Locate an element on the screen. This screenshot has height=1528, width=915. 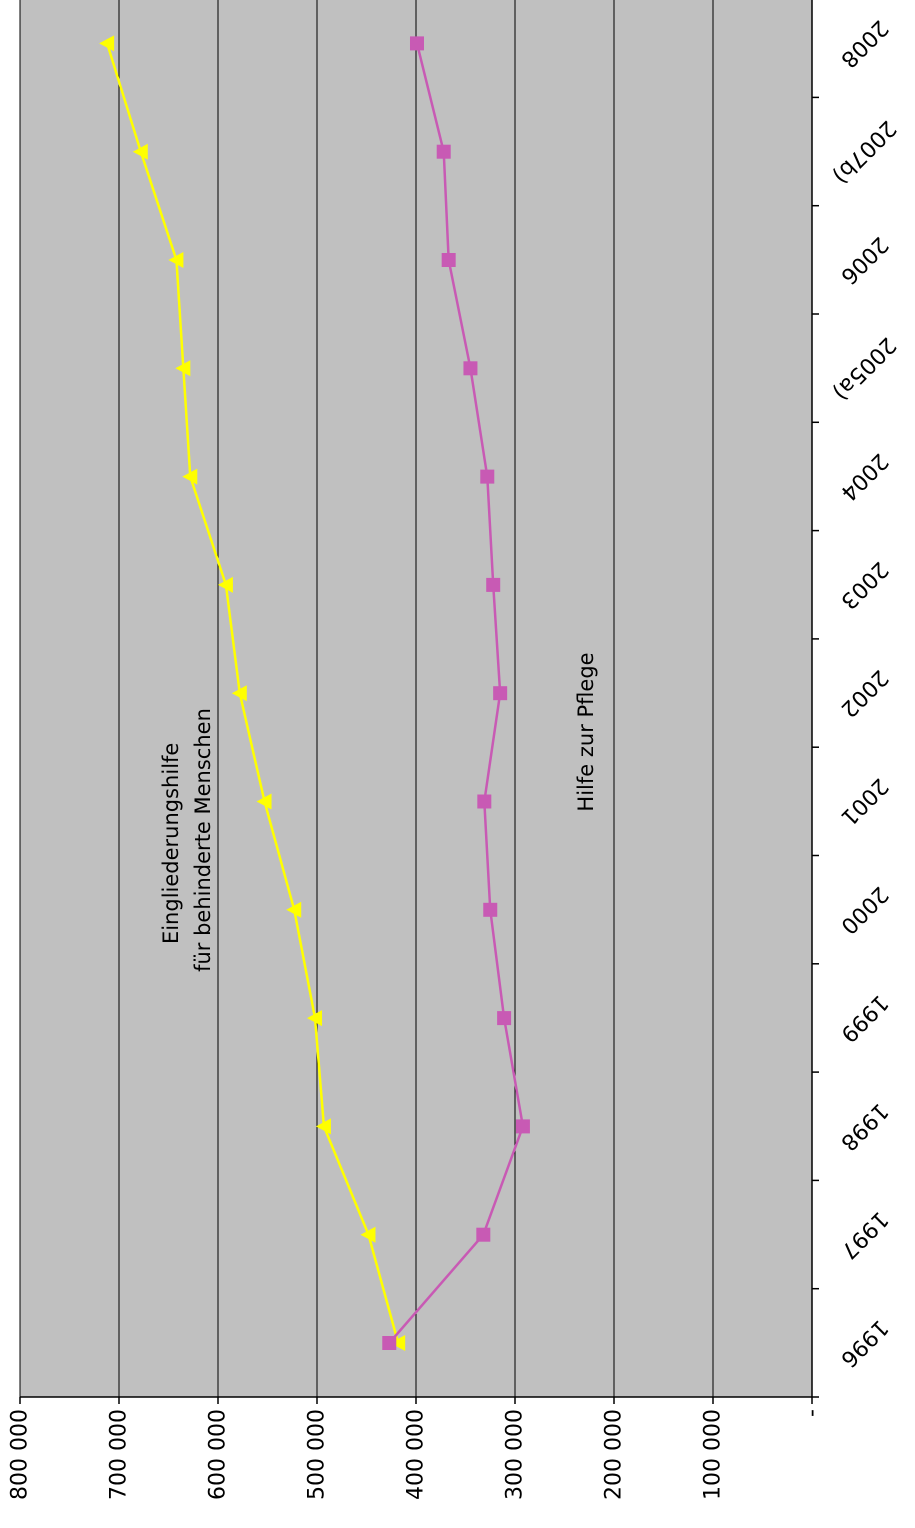
series-label-eingliederungshilfe-line-1: Eingliederungshilfe is located at coordinates (171, 843).